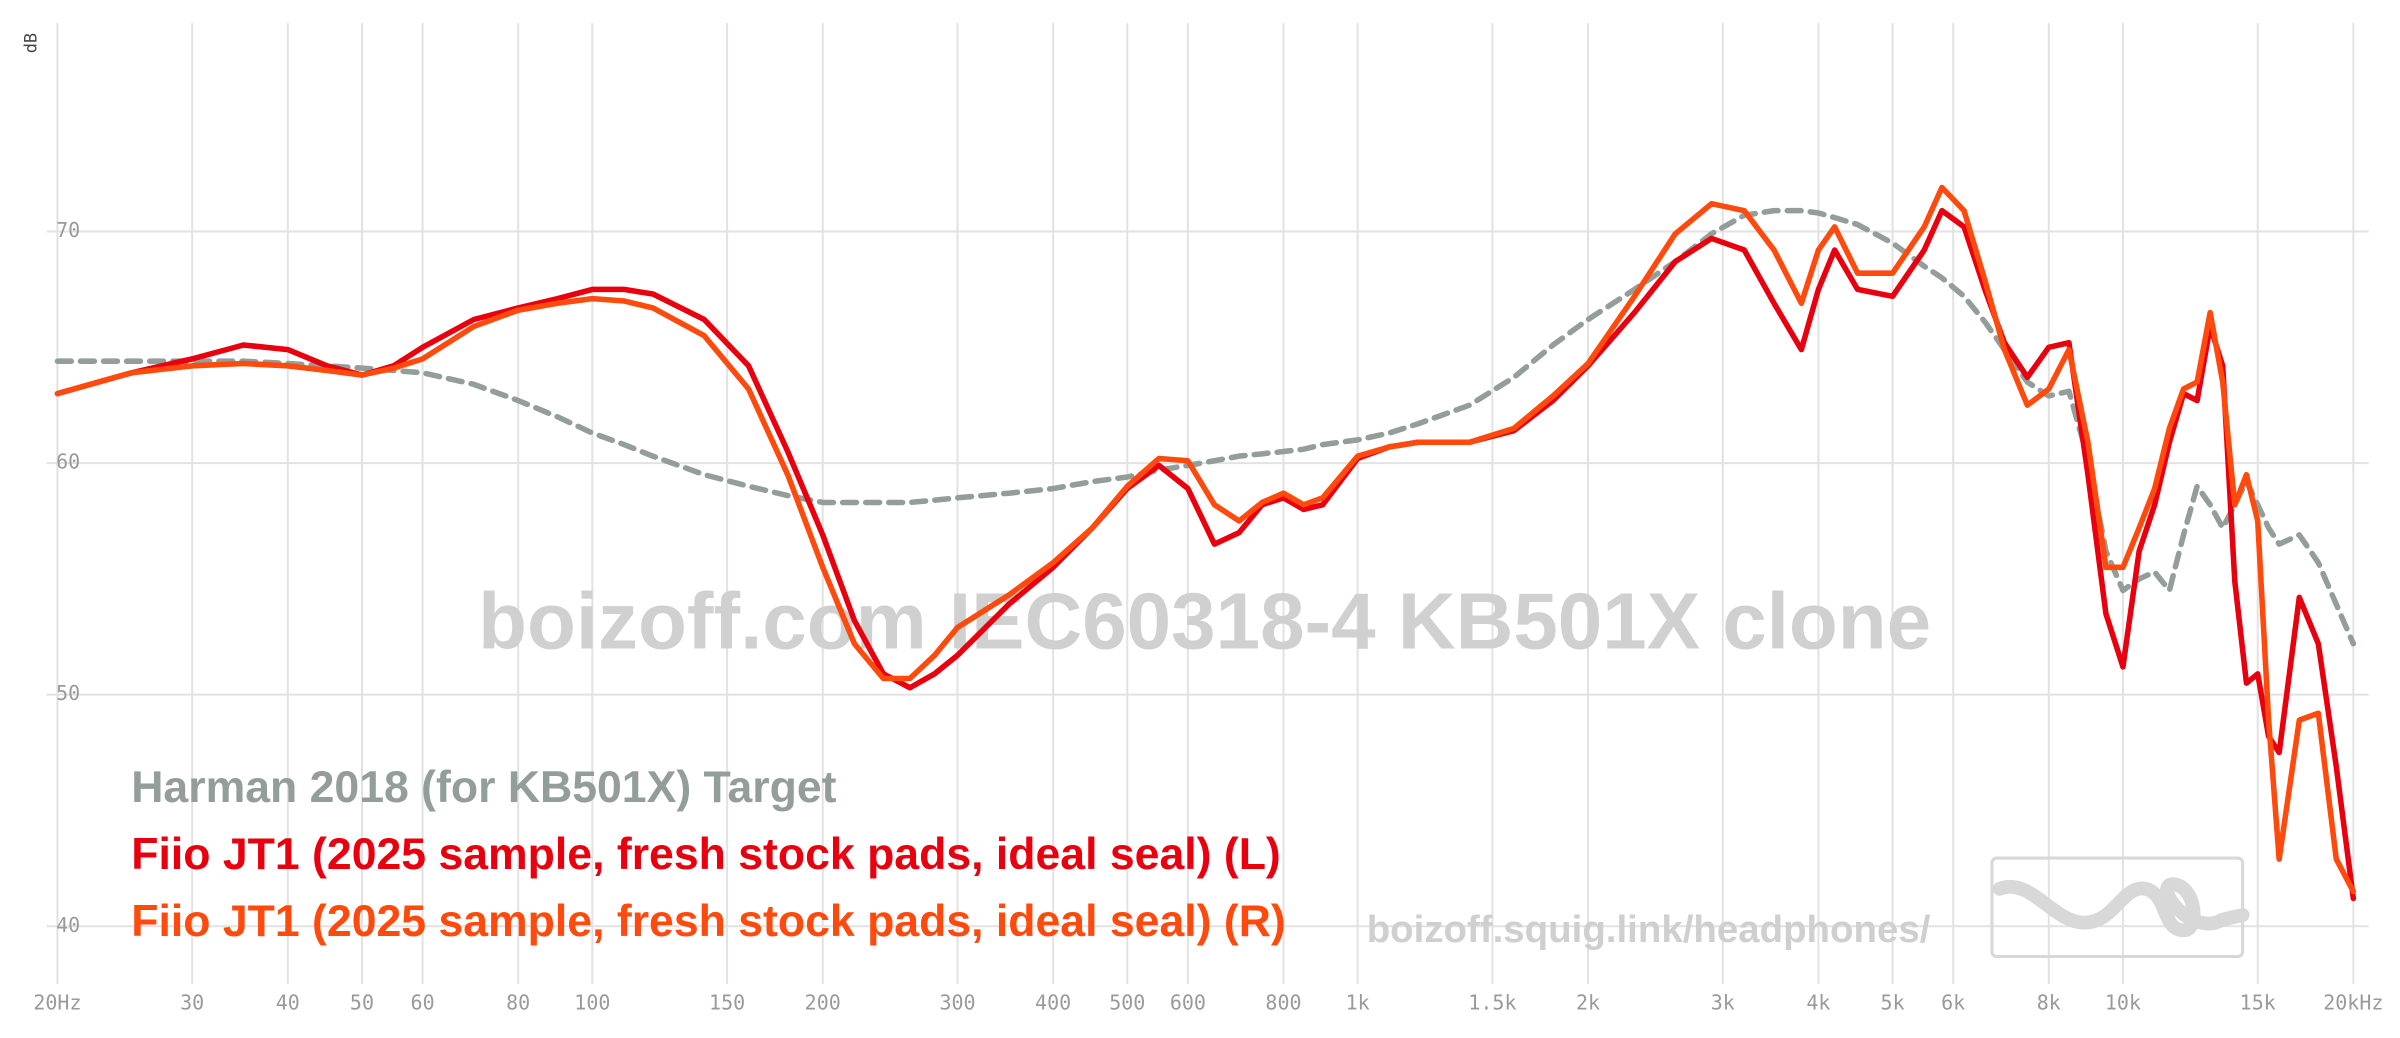  I want to click on legend-entry: Harman 2018 (for KB501X) Target, so click(483, 787).